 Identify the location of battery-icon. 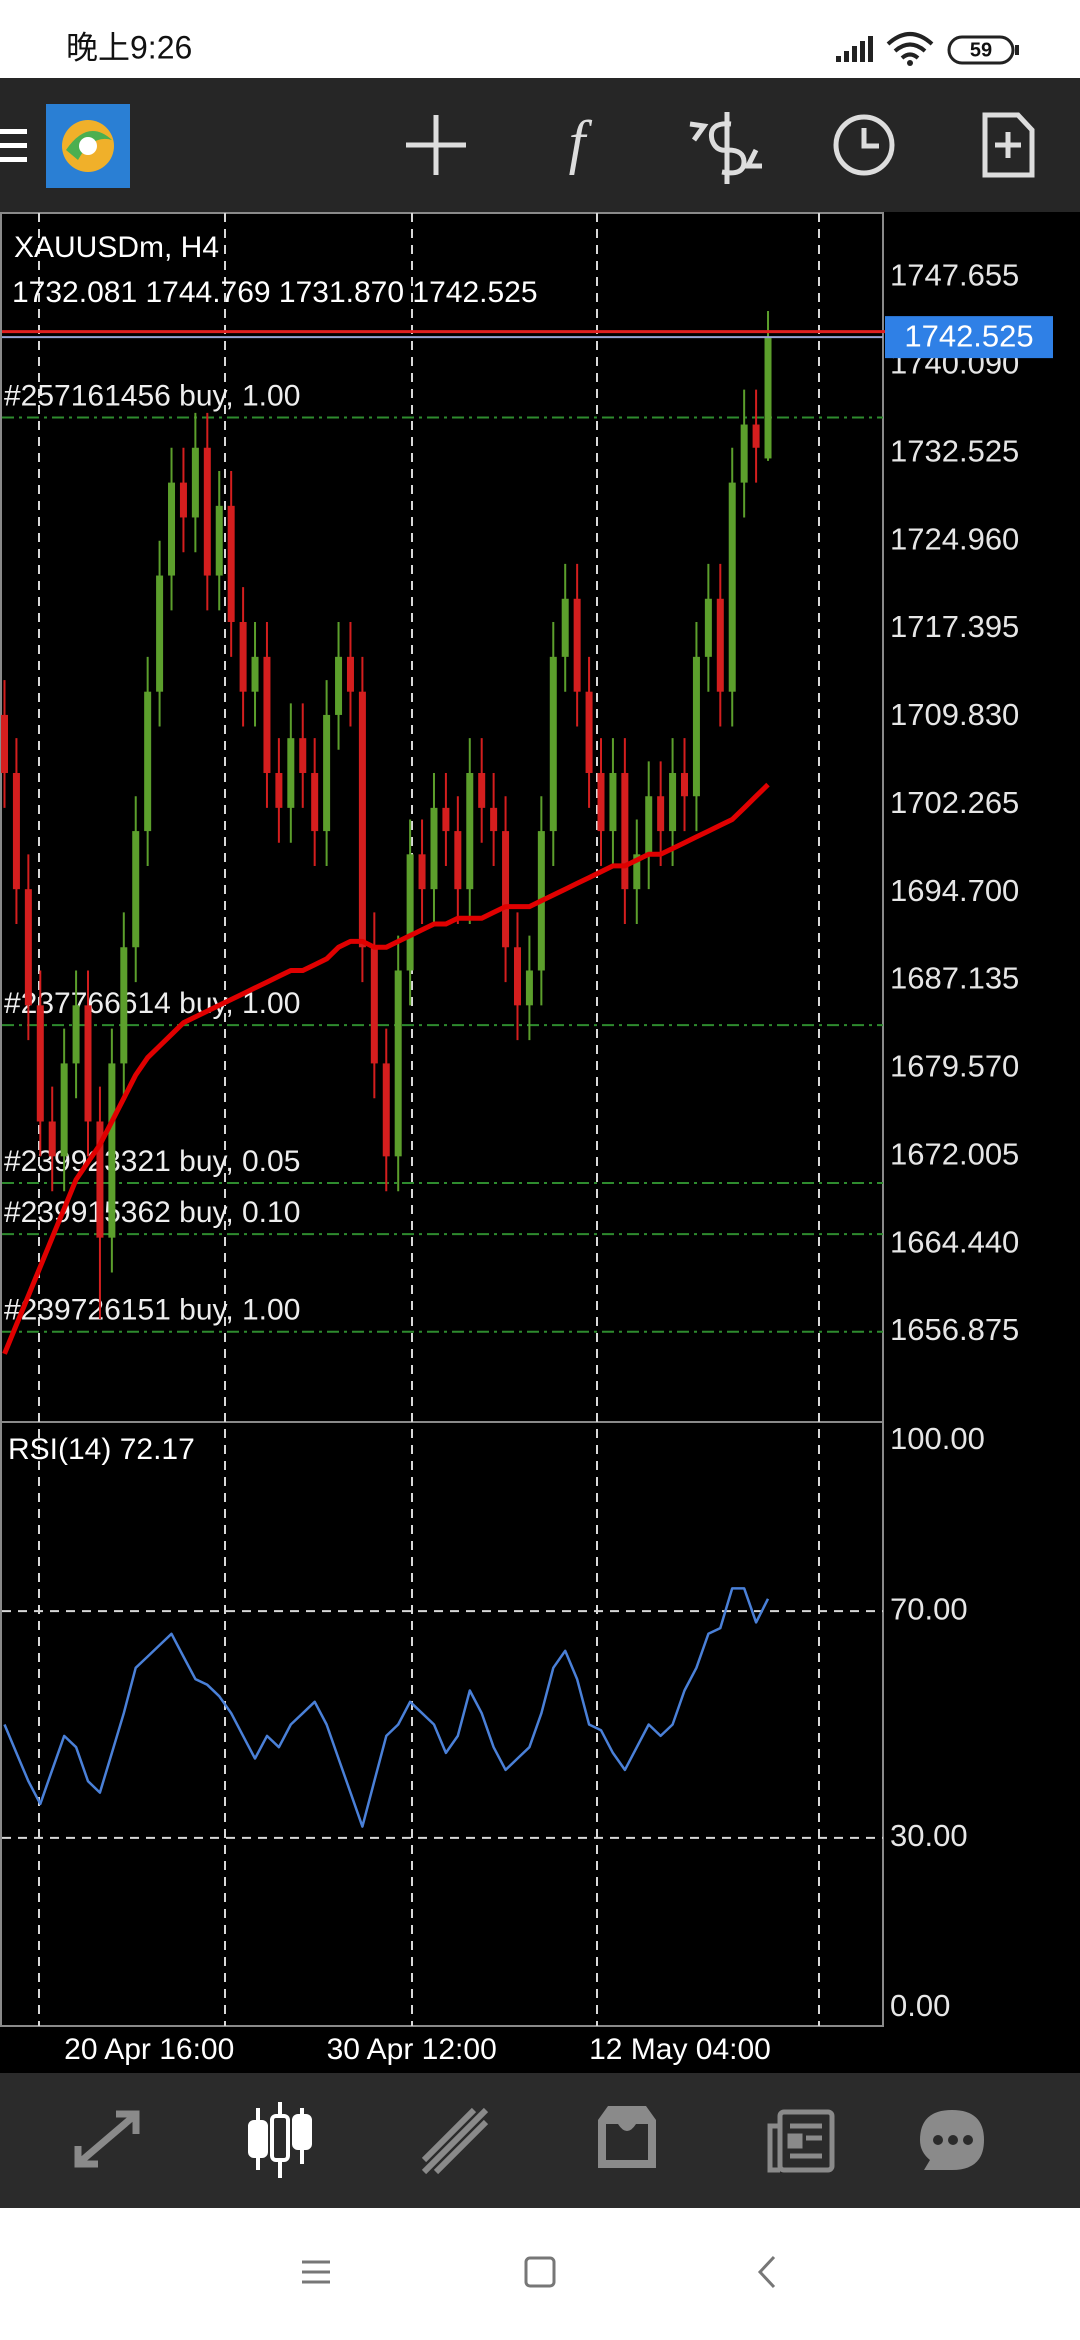
(981, 50).